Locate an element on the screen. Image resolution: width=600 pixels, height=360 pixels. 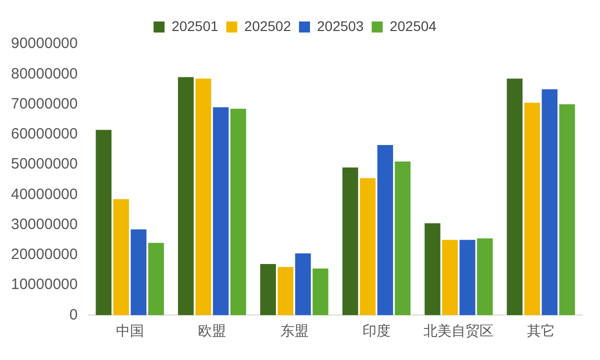
x-tick-label: 其它 is located at coordinates (540, 330).